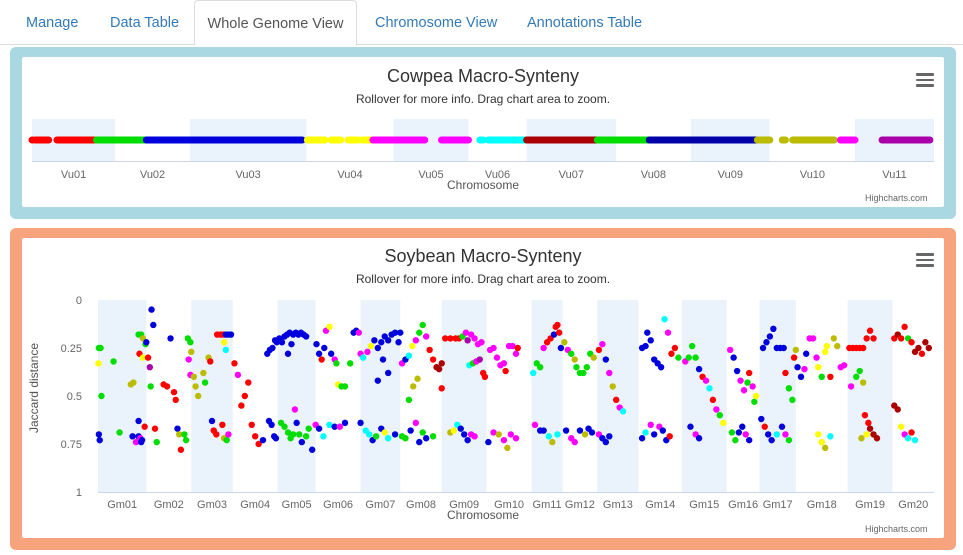 The width and height of the screenshot is (963, 555). Describe the element at coordinates (275, 23) in the screenshot. I see `tab-whole-genome-view: Whole Genome View` at that location.